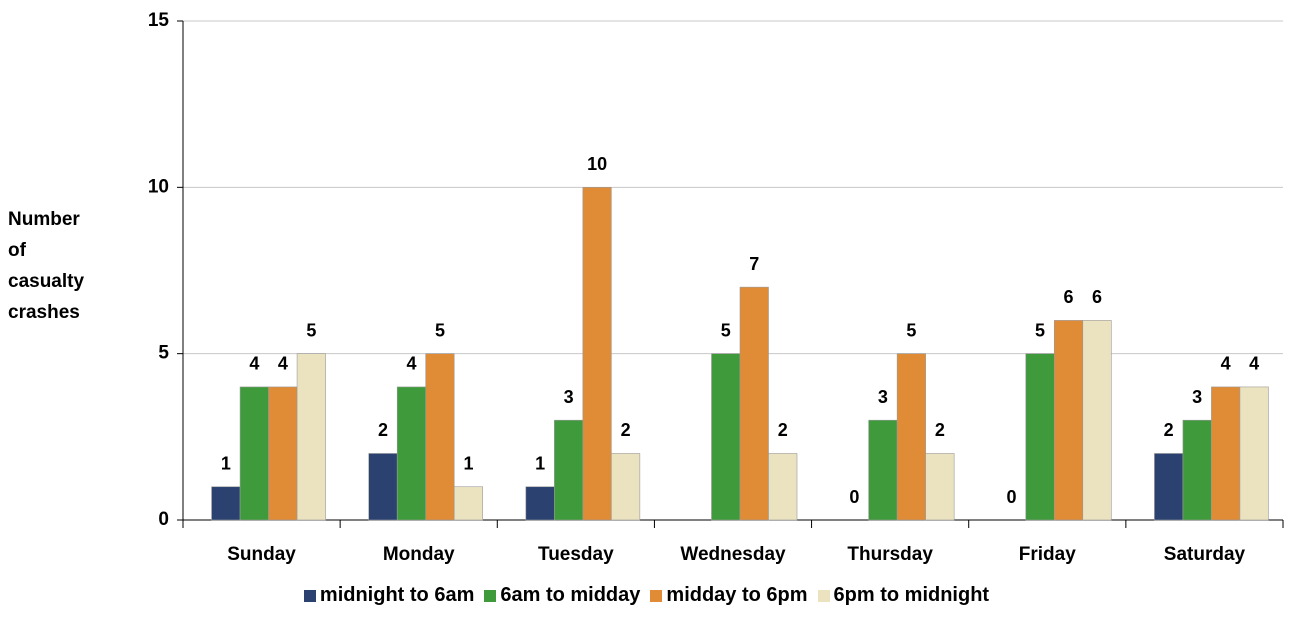 Image resolution: width=1293 pixels, height=636 pixels. What do you see at coordinates (261, 554) in the screenshot?
I see `x-tick-label: Sunday` at bounding box center [261, 554].